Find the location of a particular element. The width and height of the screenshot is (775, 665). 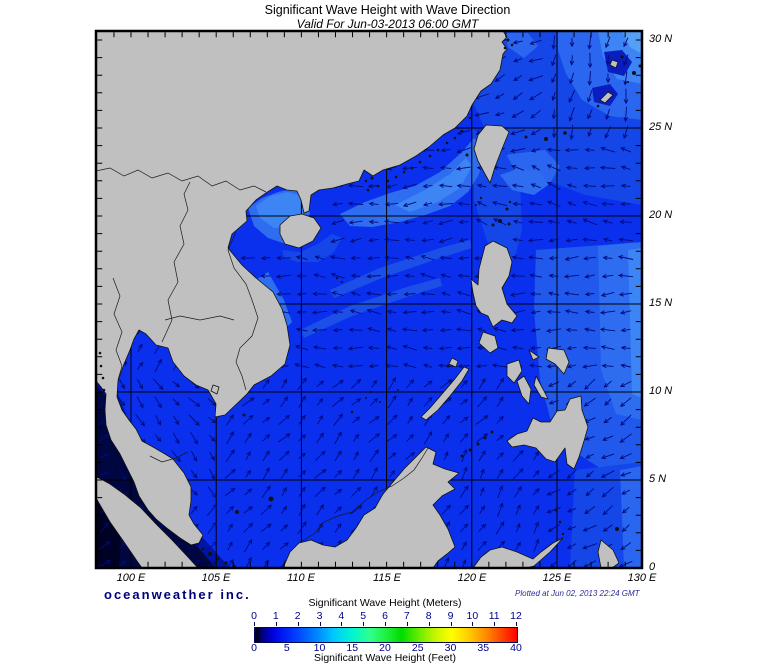

oceanweather-logo-text: oceanweather inc. is located at coordinates (177, 594).